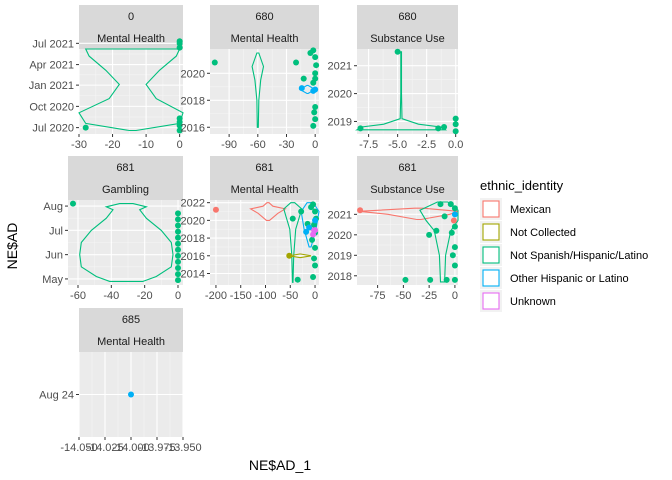 The image size is (672, 480). Describe the element at coordinates (378, 296) in the screenshot. I see `x-tick-label: -75` at that location.